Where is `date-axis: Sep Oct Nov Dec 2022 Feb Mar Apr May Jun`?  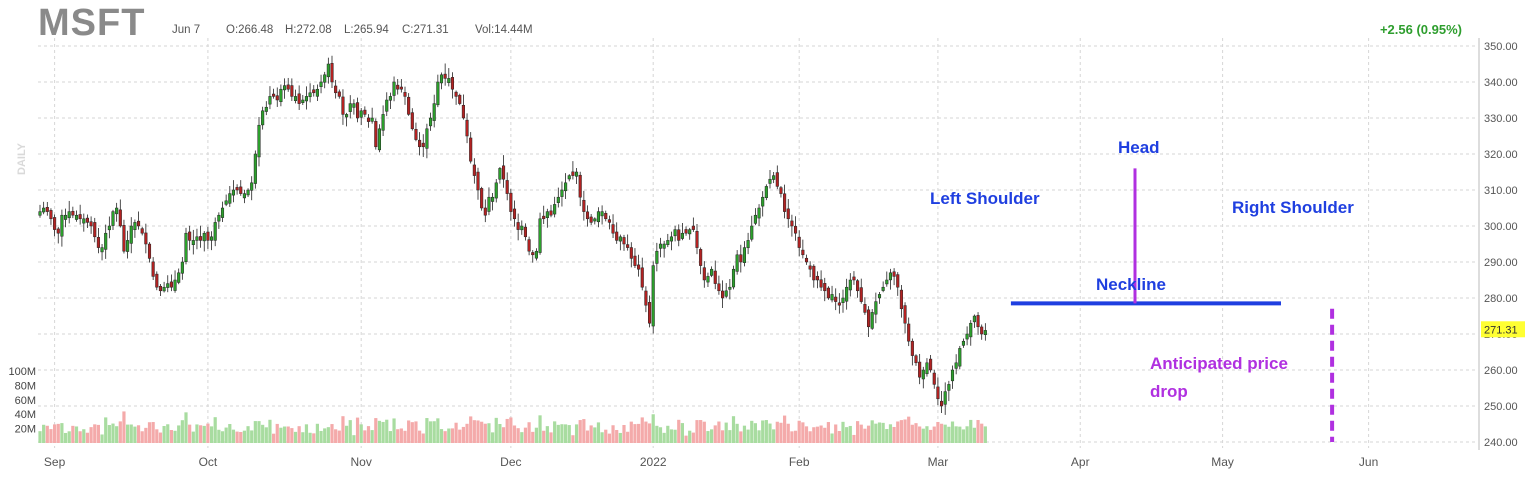 date-axis: Sep Oct Nov Dec 2022 Feb Mar Apr May Jun is located at coordinates (711, 462).